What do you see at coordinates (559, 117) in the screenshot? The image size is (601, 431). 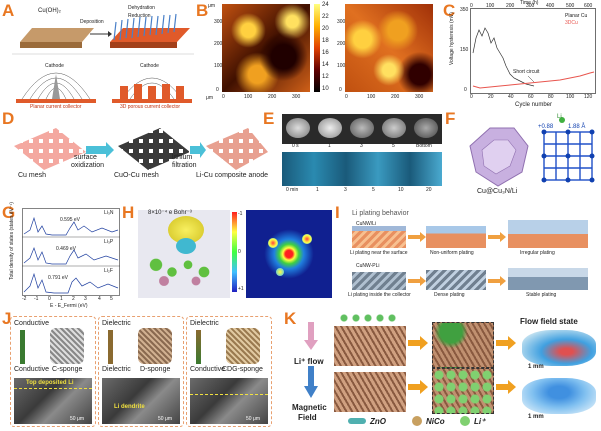 I see `li-atom-label: Li` at bounding box center [559, 117].